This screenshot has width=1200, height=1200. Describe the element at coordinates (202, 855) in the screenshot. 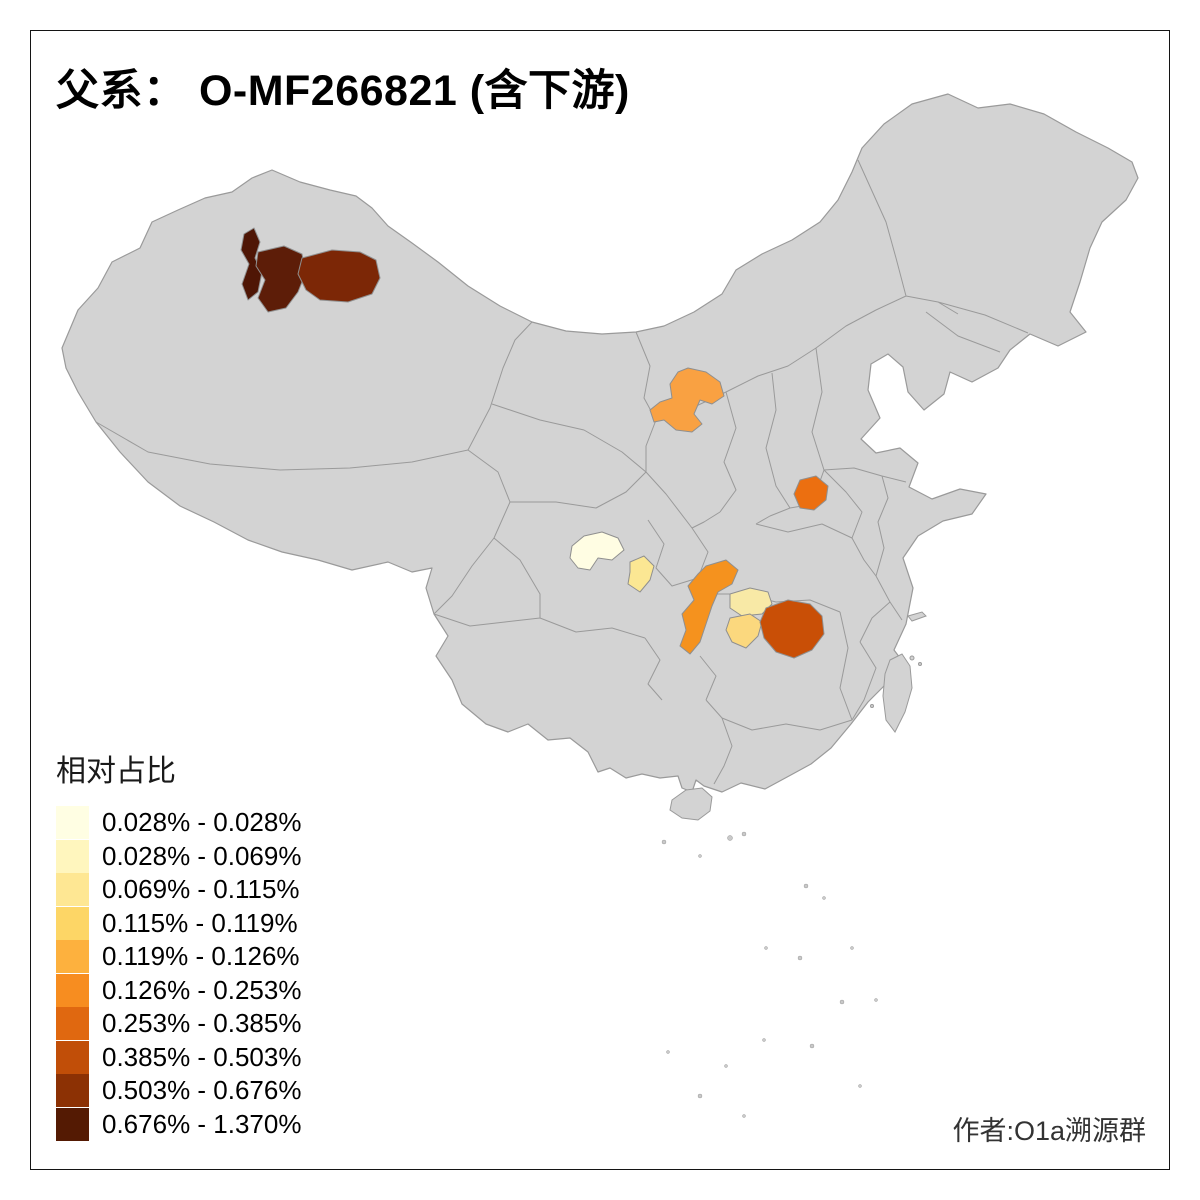

I see `legend-item-label: 0.028% - 0.069%` at that location.